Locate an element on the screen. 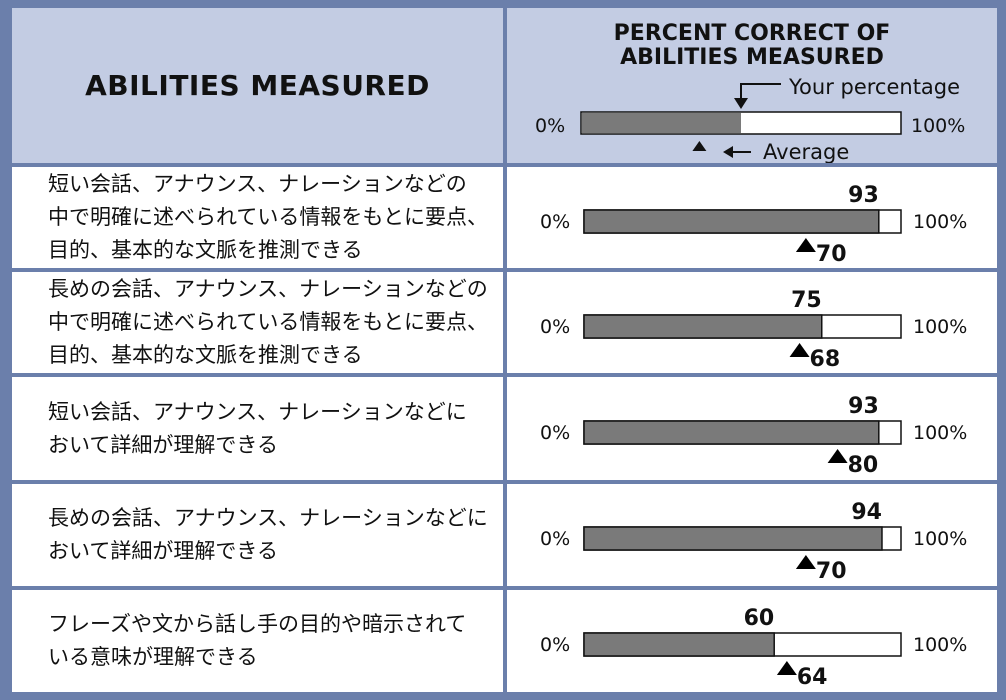 The height and width of the screenshot is (700, 1006). your-percentage-arrow is located at coordinates (760, 91).